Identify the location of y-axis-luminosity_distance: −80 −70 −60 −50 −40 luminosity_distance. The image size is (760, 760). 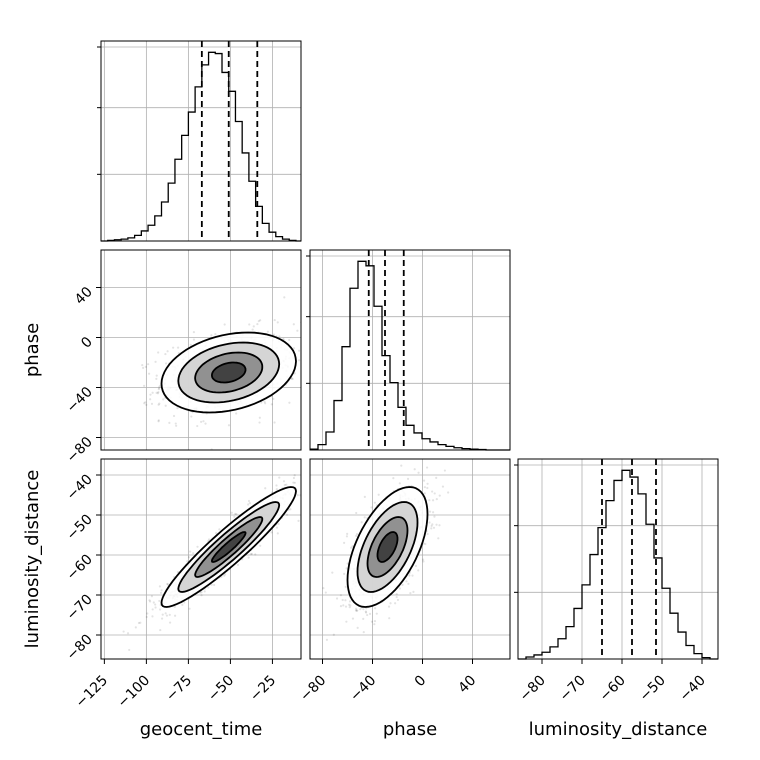
(61, 567).